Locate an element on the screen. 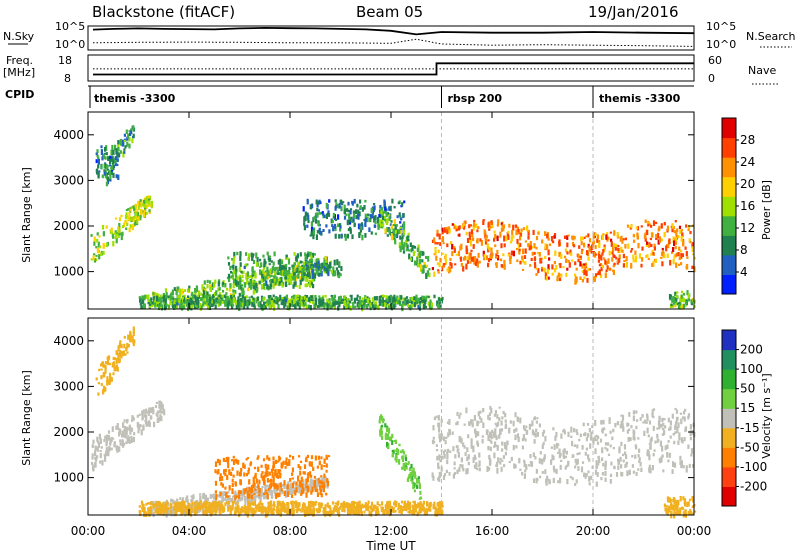 This screenshot has height=554, width=800. nsky-tick-bottom: 10^0 is located at coordinates (70, 44).